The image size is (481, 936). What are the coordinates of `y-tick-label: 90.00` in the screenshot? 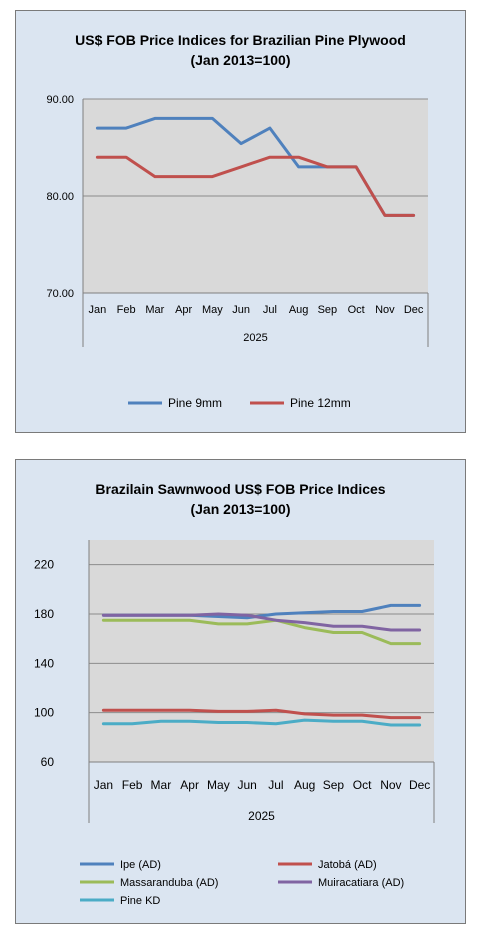 It's located at (60, 100).